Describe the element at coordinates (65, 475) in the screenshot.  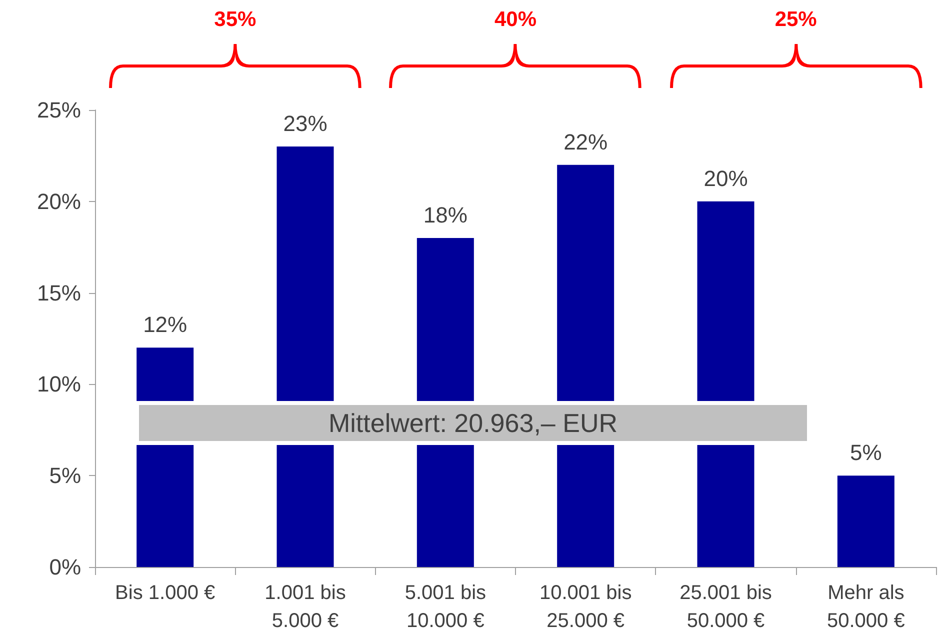
I see `y-tick-label: 5%` at that location.